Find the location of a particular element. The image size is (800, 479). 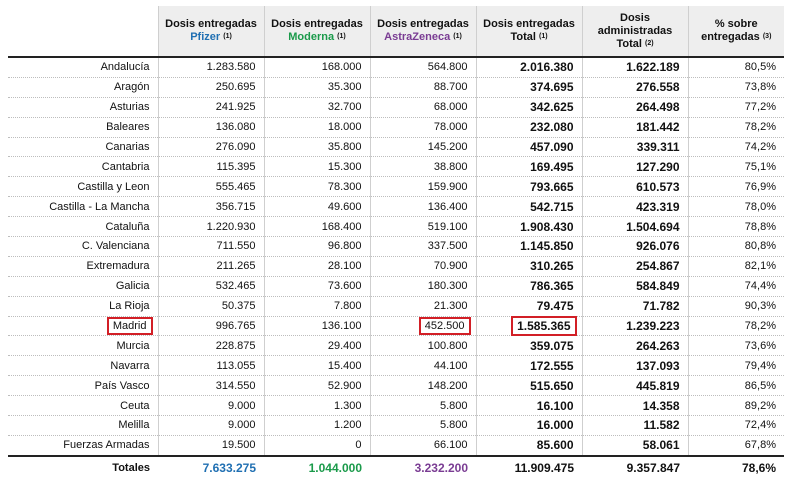

pfizer-doses: 9.000 is located at coordinates (210, 406).